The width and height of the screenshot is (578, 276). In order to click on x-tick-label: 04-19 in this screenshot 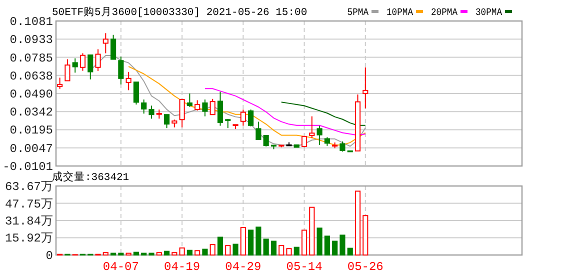, I will do `click(182, 267)`.